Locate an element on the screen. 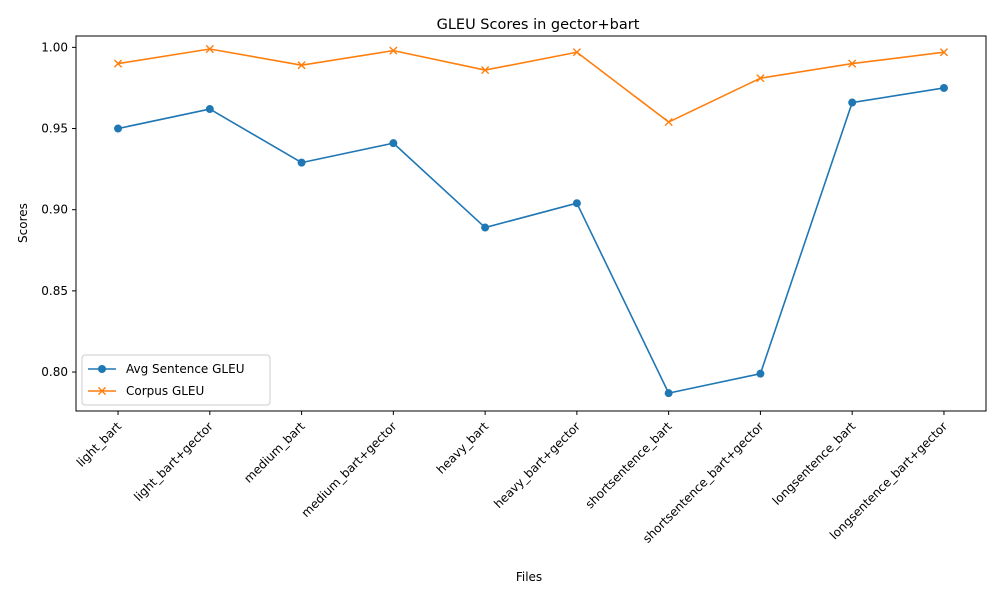 This screenshot has height=600, width=1000. legend: Avg Sentence GLEU Corpus GLEU is located at coordinates (176, 380).